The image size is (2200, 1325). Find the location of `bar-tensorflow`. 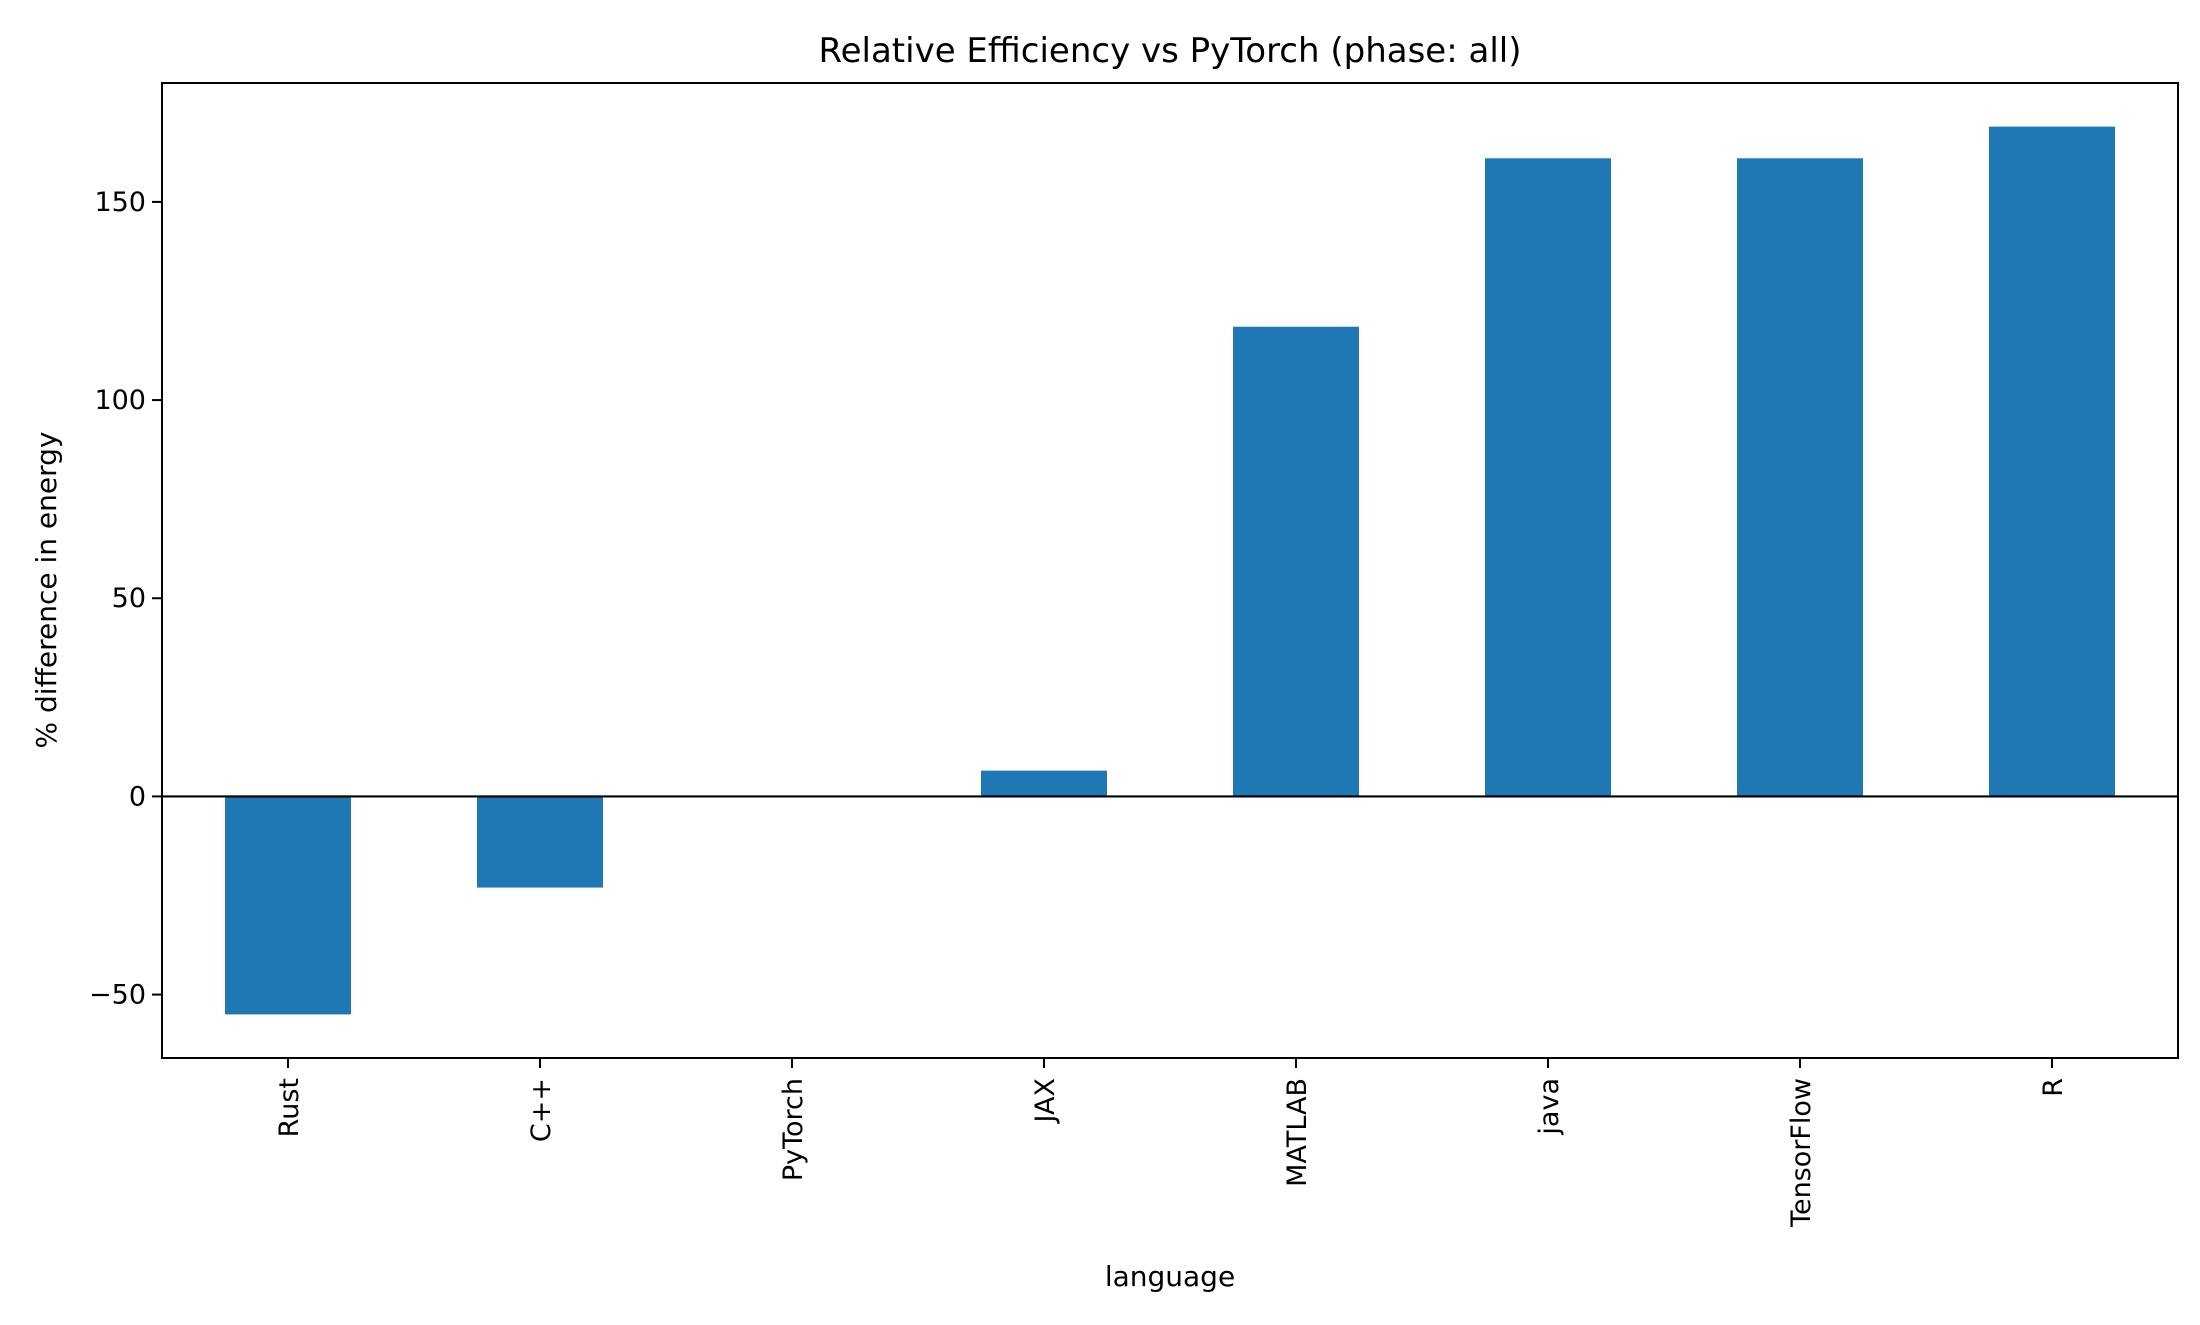

bar-tensorflow is located at coordinates (1800, 477).